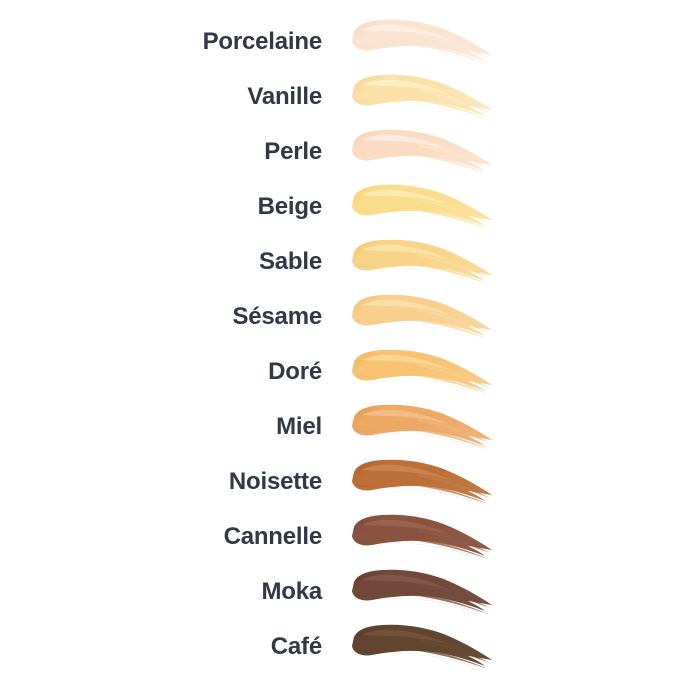 Image resolution: width=700 pixels, height=700 pixels. I want to click on shade-name-label: Porcelaine, so click(262, 41).